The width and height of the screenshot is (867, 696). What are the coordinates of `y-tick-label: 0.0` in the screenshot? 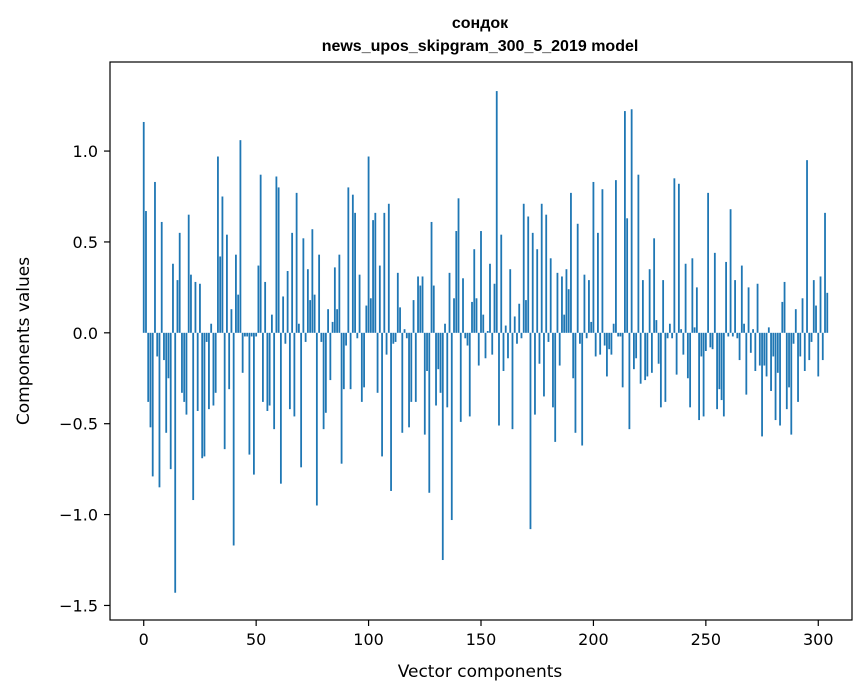 It's located at (85, 333).